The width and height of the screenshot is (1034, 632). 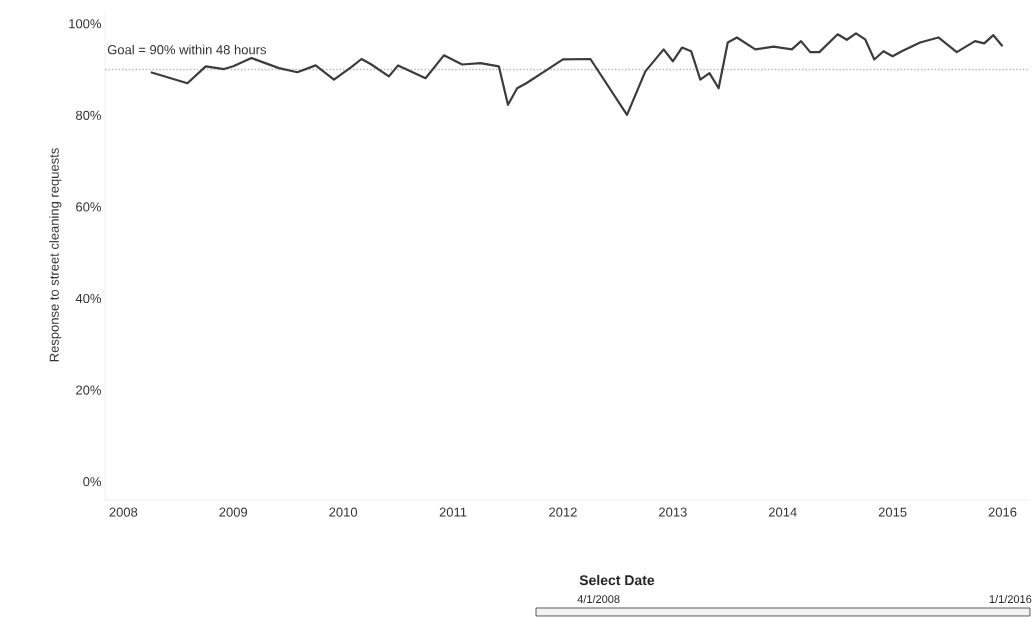 What do you see at coordinates (782, 512) in the screenshot?
I see `x-tick-label: 2014` at bounding box center [782, 512].